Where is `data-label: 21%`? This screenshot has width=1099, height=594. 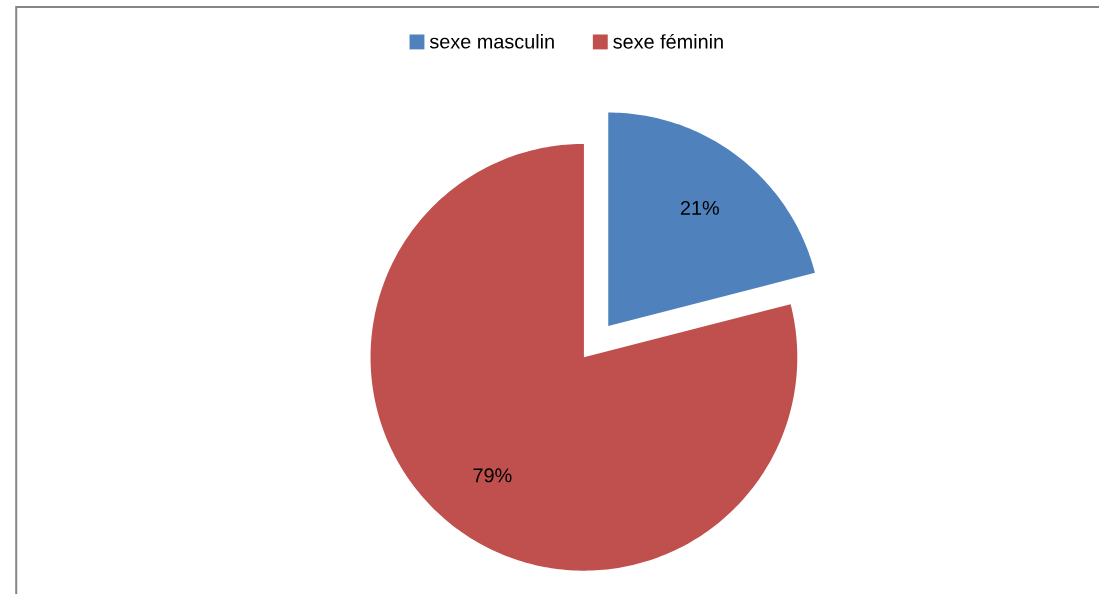
data-label: 21% is located at coordinates (699, 207).